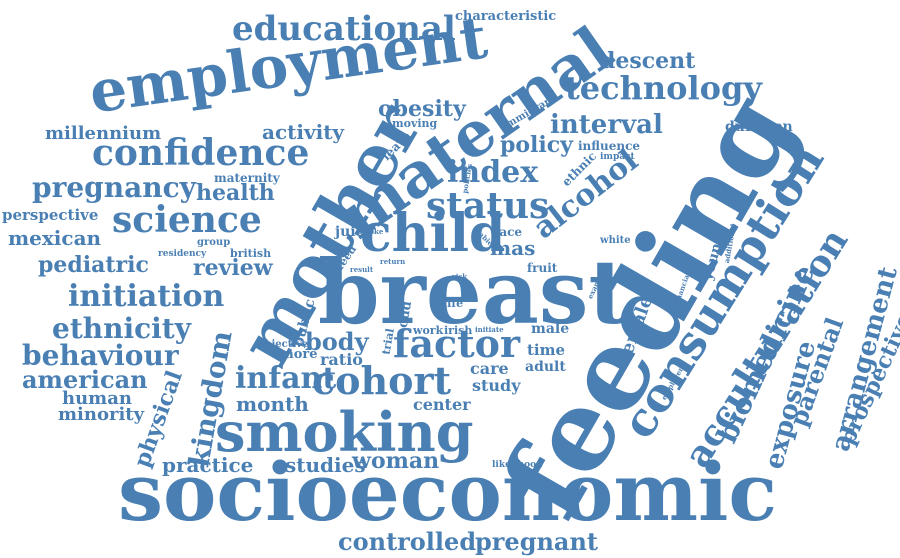 This screenshot has height=558, width=900. I want to click on word-descent: descent, so click(648, 61).